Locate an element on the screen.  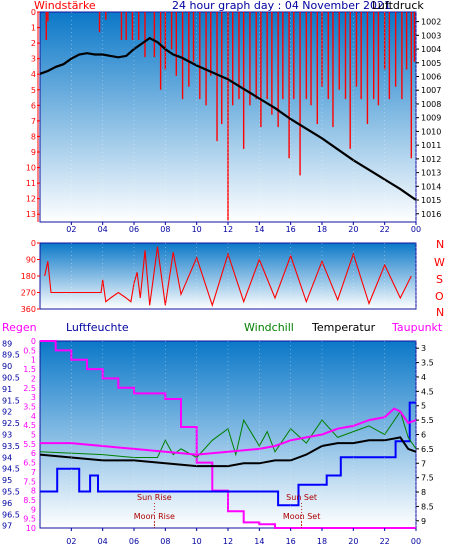
x-tick-p3-0: 02 is located at coordinates (71, 541).